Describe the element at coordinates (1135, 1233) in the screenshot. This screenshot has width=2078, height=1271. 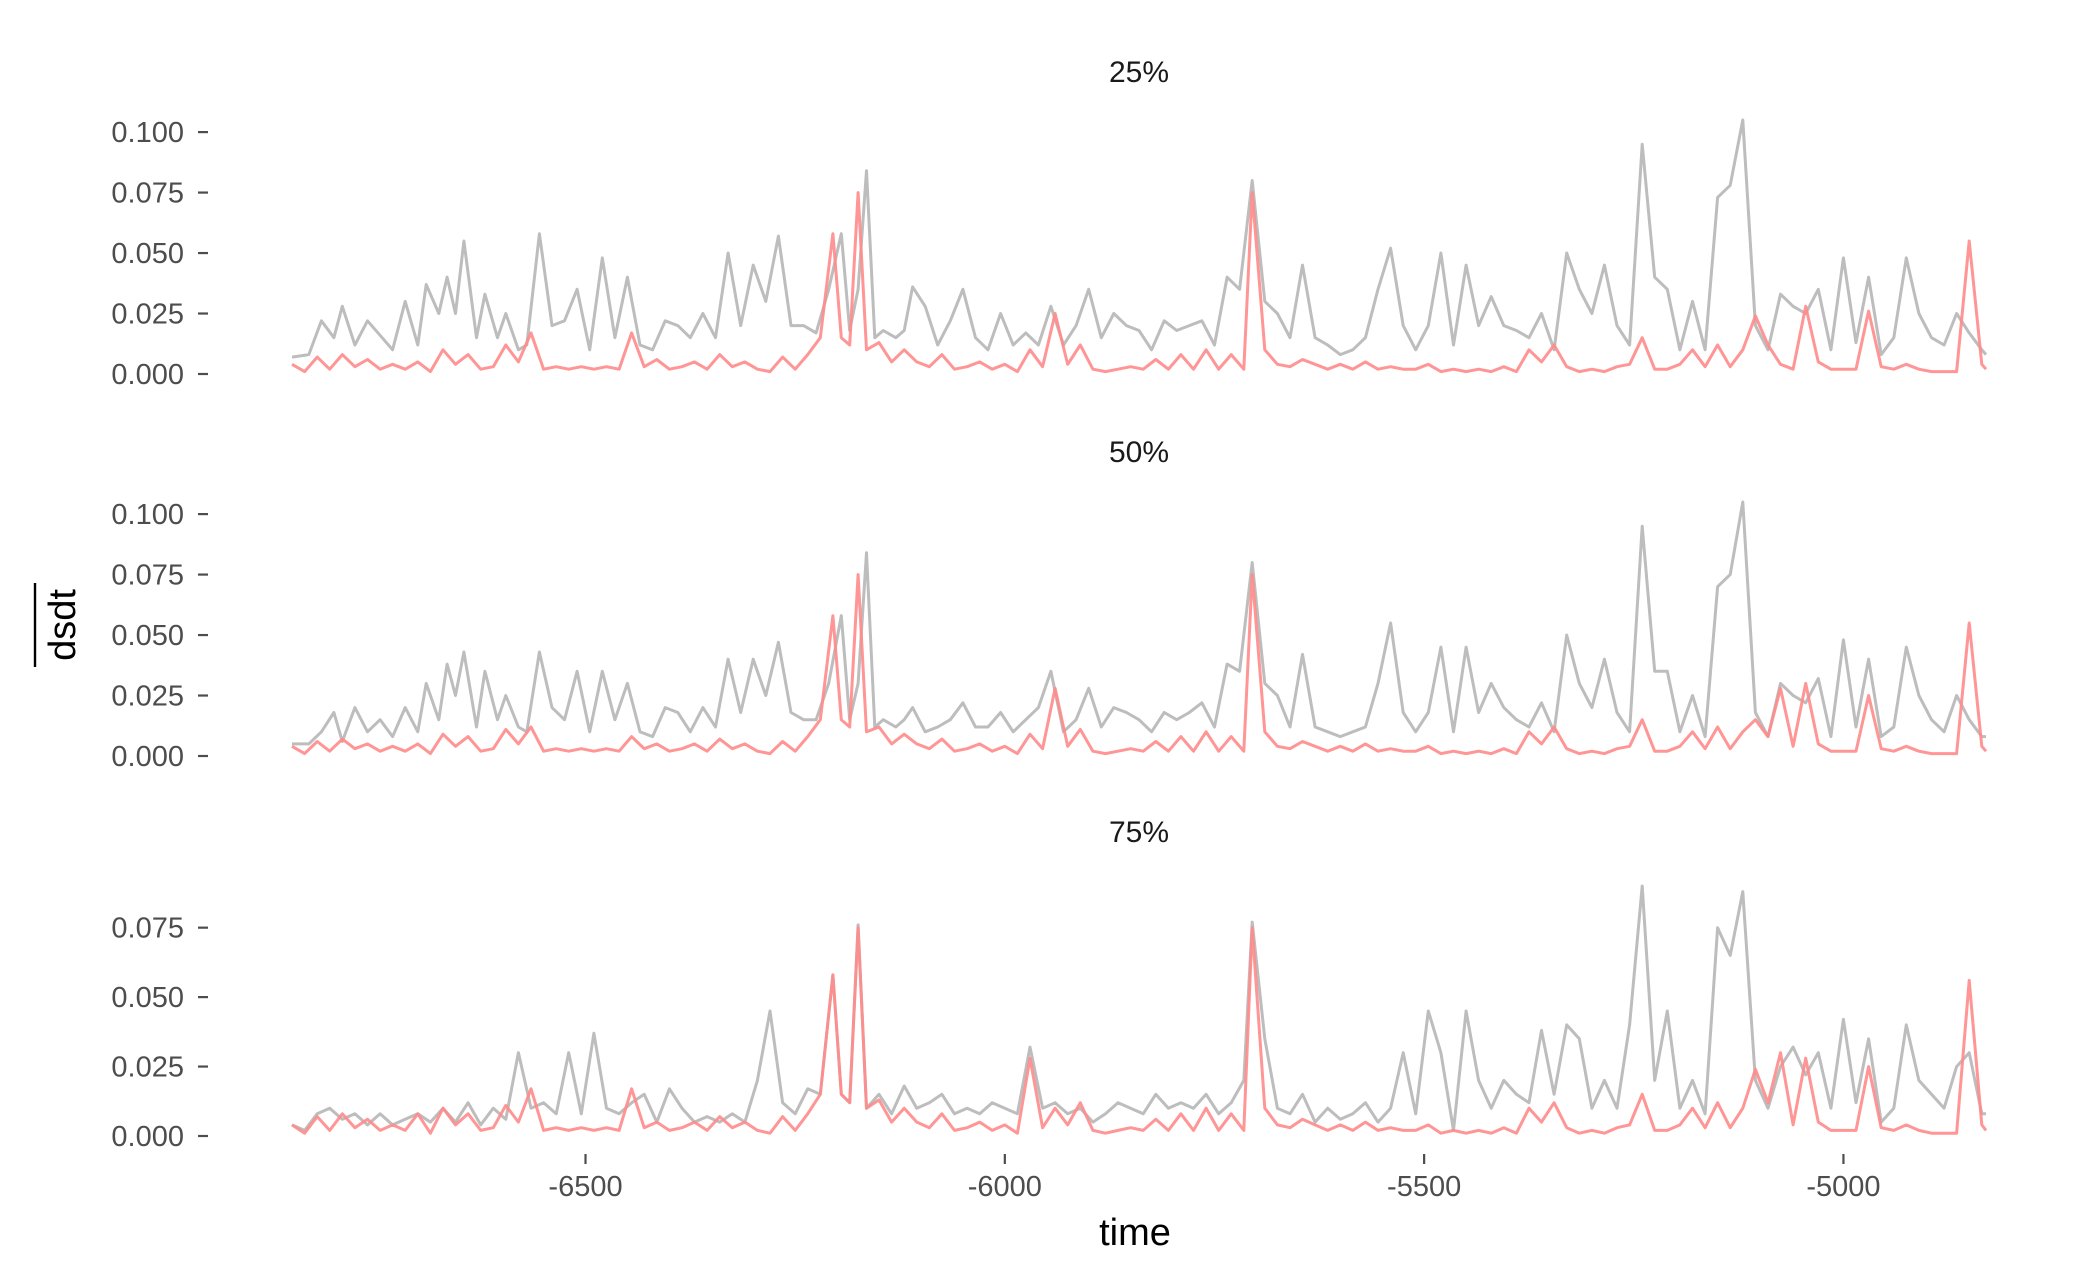
I see `x-axis-title: time` at that location.